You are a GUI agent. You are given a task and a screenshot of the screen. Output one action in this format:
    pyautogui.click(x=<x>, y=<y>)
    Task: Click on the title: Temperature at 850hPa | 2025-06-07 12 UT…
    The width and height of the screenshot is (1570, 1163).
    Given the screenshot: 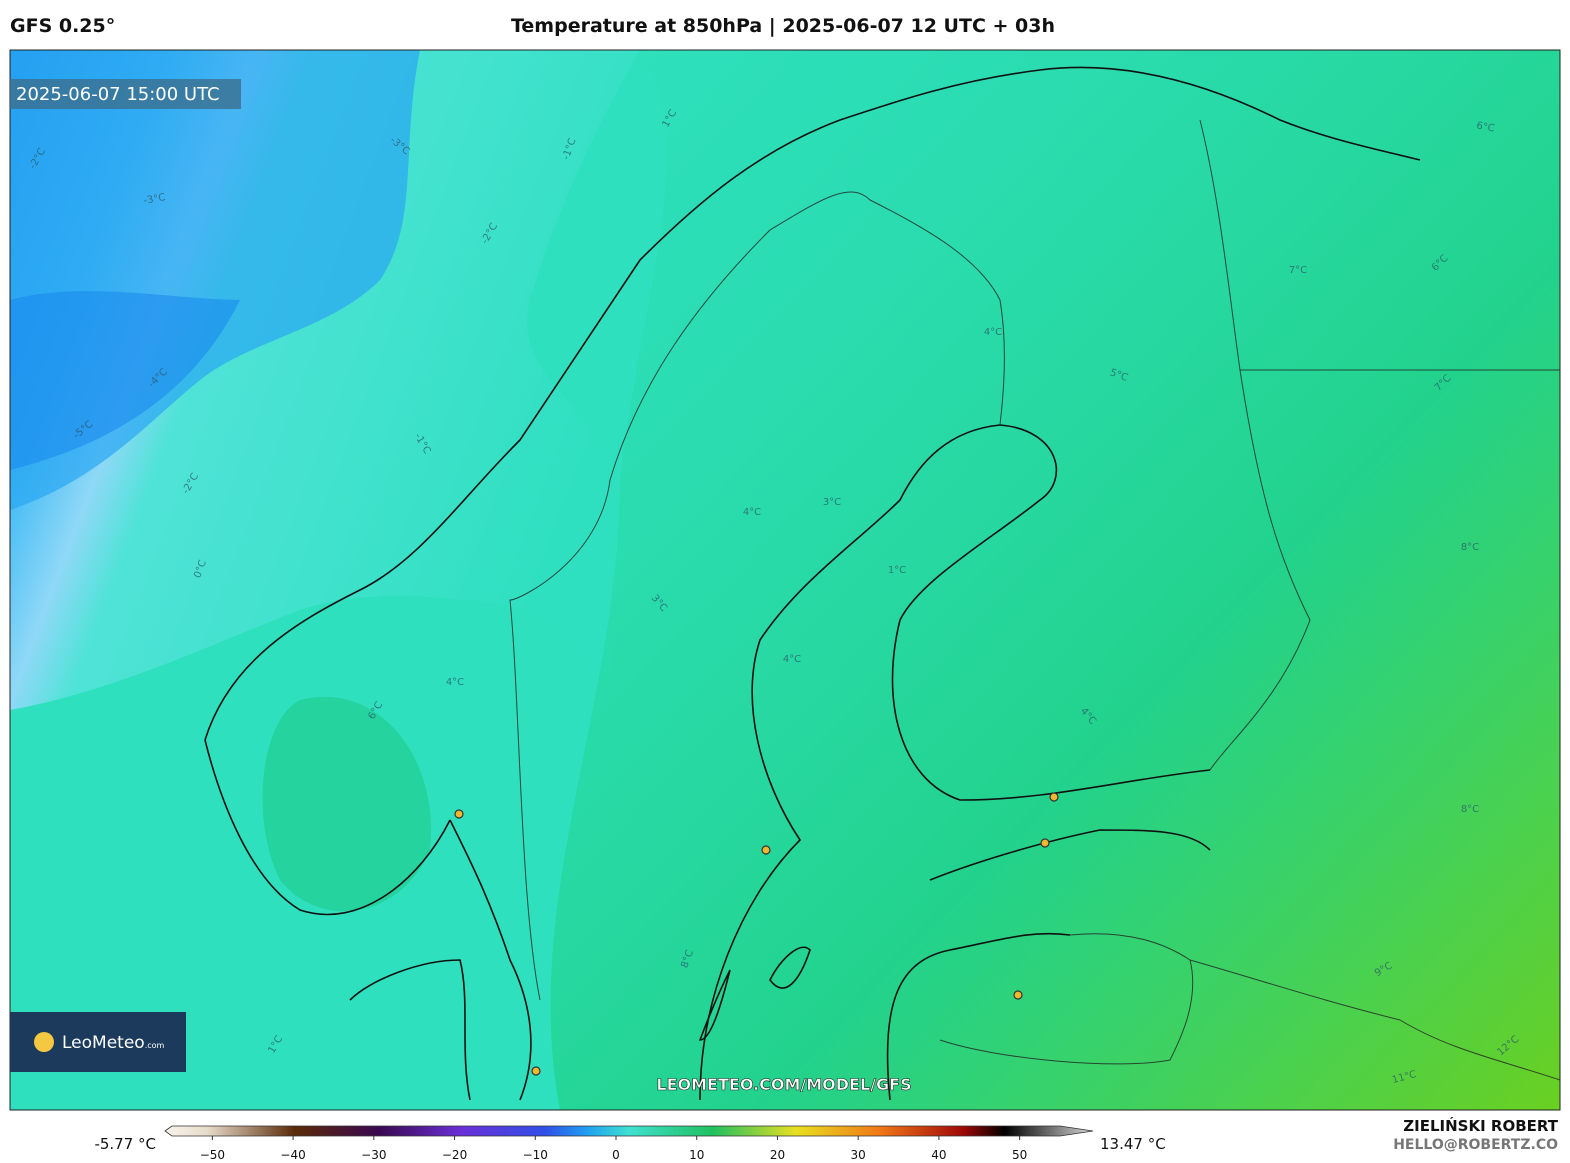 What is the action you would take?
    pyautogui.click(x=783, y=26)
    